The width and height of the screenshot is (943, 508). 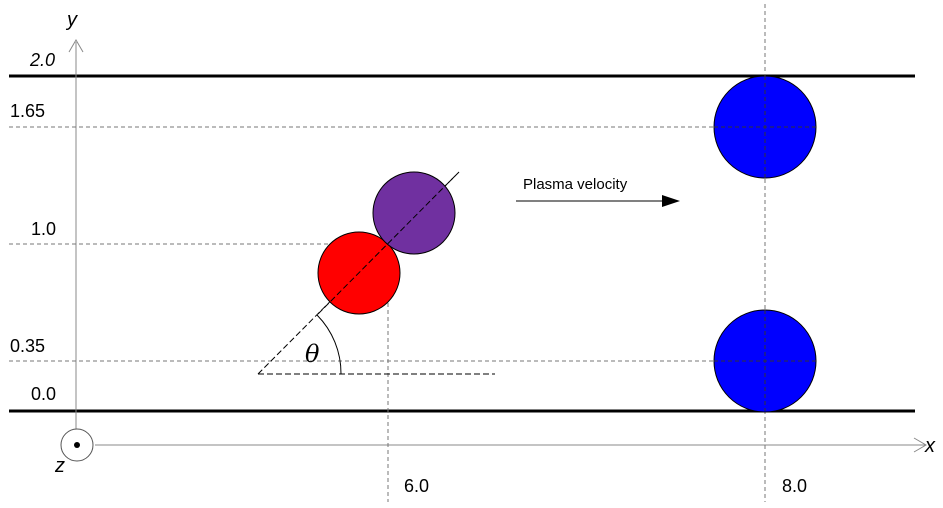 I want to click on z-axis-dot, so click(x=77, y=445).